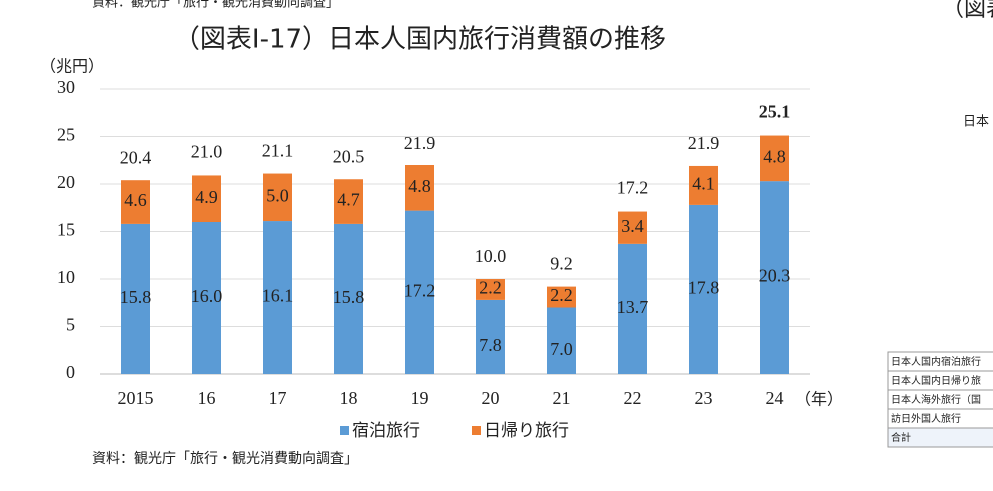 This screenshot has height=491, width=993. What do you see at coordinates (819, 399) in the screenshot?
I see `x-axis-label: （年）` at bounding box center [819, 399].